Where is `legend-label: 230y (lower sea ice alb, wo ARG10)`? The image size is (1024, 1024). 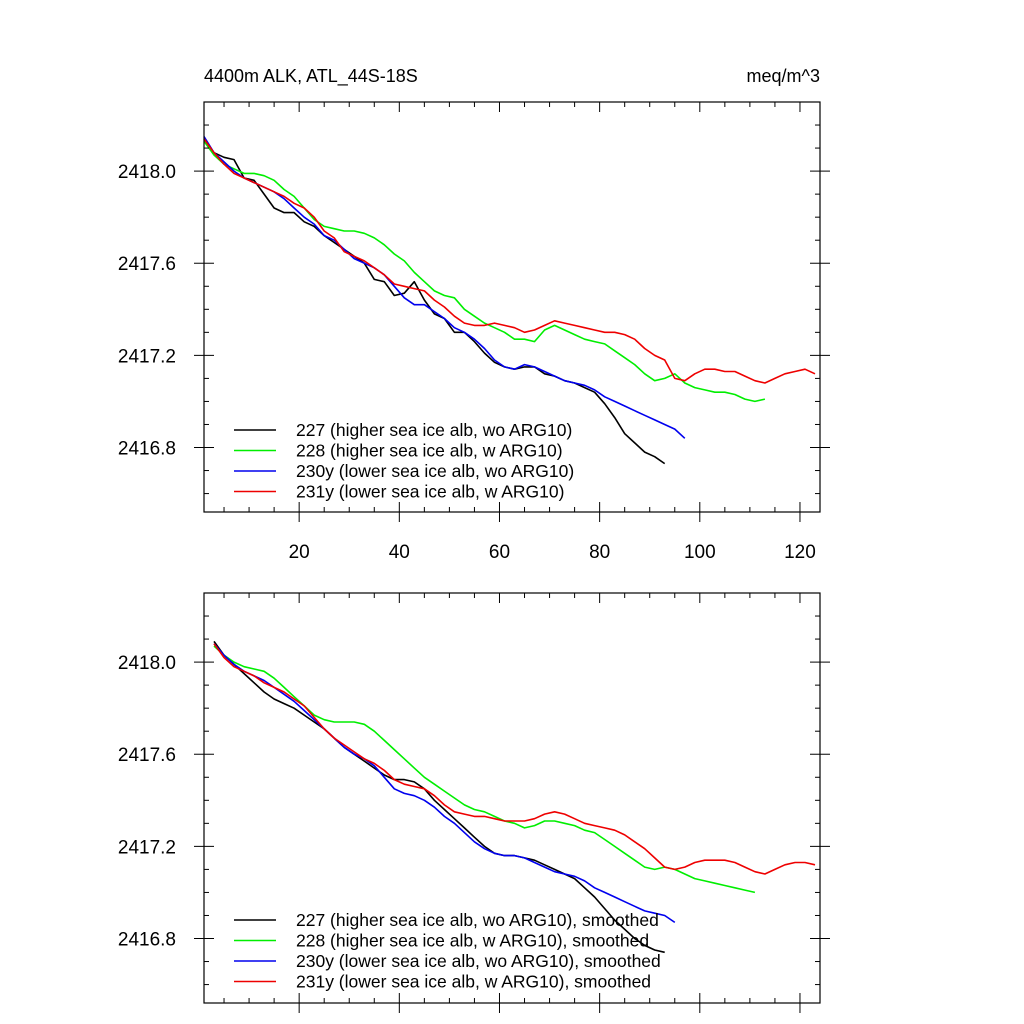 legend-label: 230y (lower sea ice alb, wo ARG10) is located at coordinates (435, 471).